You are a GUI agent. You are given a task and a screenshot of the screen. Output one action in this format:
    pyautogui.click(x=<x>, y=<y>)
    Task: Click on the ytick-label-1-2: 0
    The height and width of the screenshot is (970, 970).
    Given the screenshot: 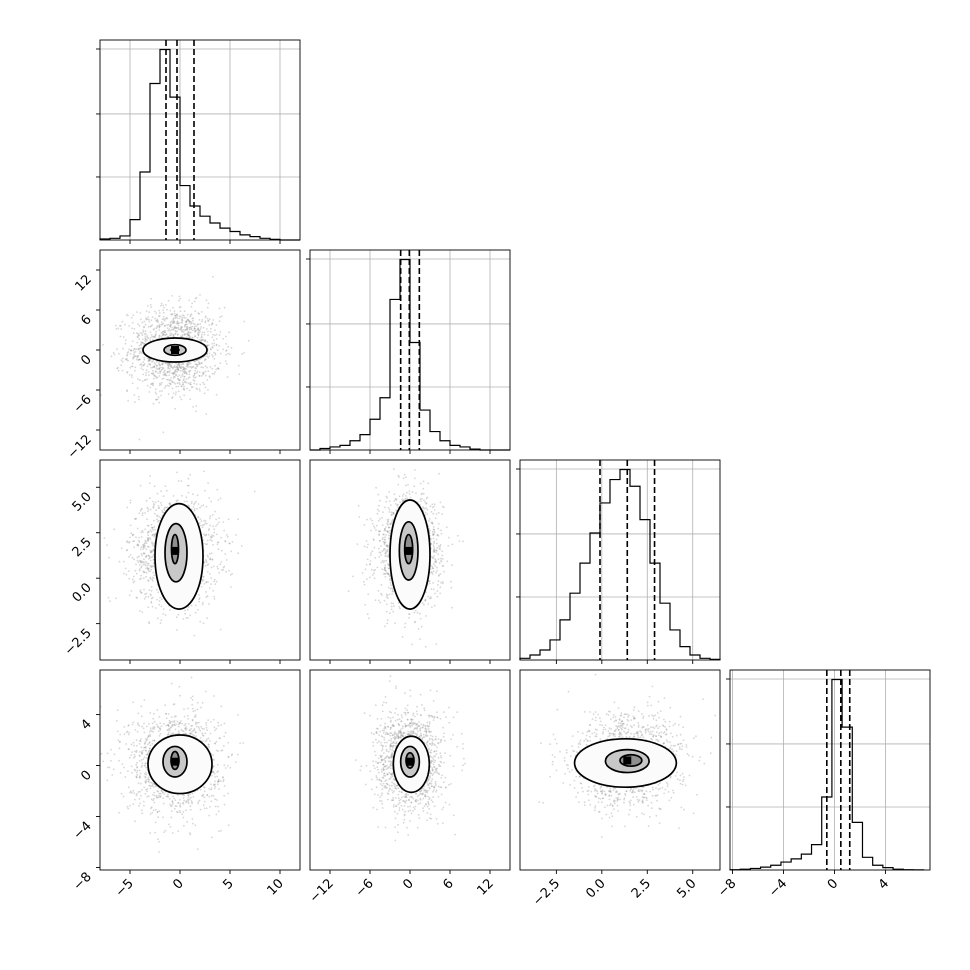 What is the action you would take?
    pyautogui.click(x=86, y=360)
    